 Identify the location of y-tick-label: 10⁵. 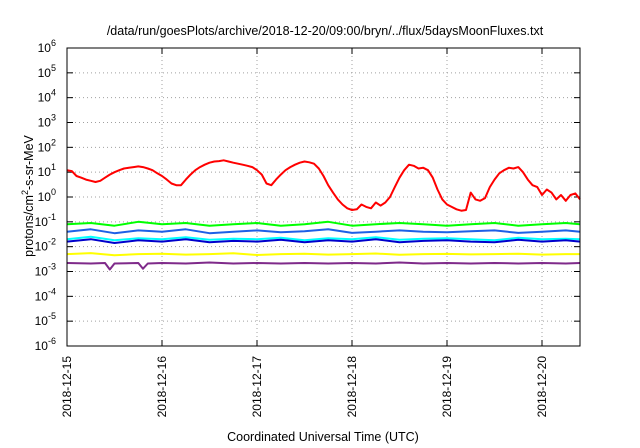
(47, 71).